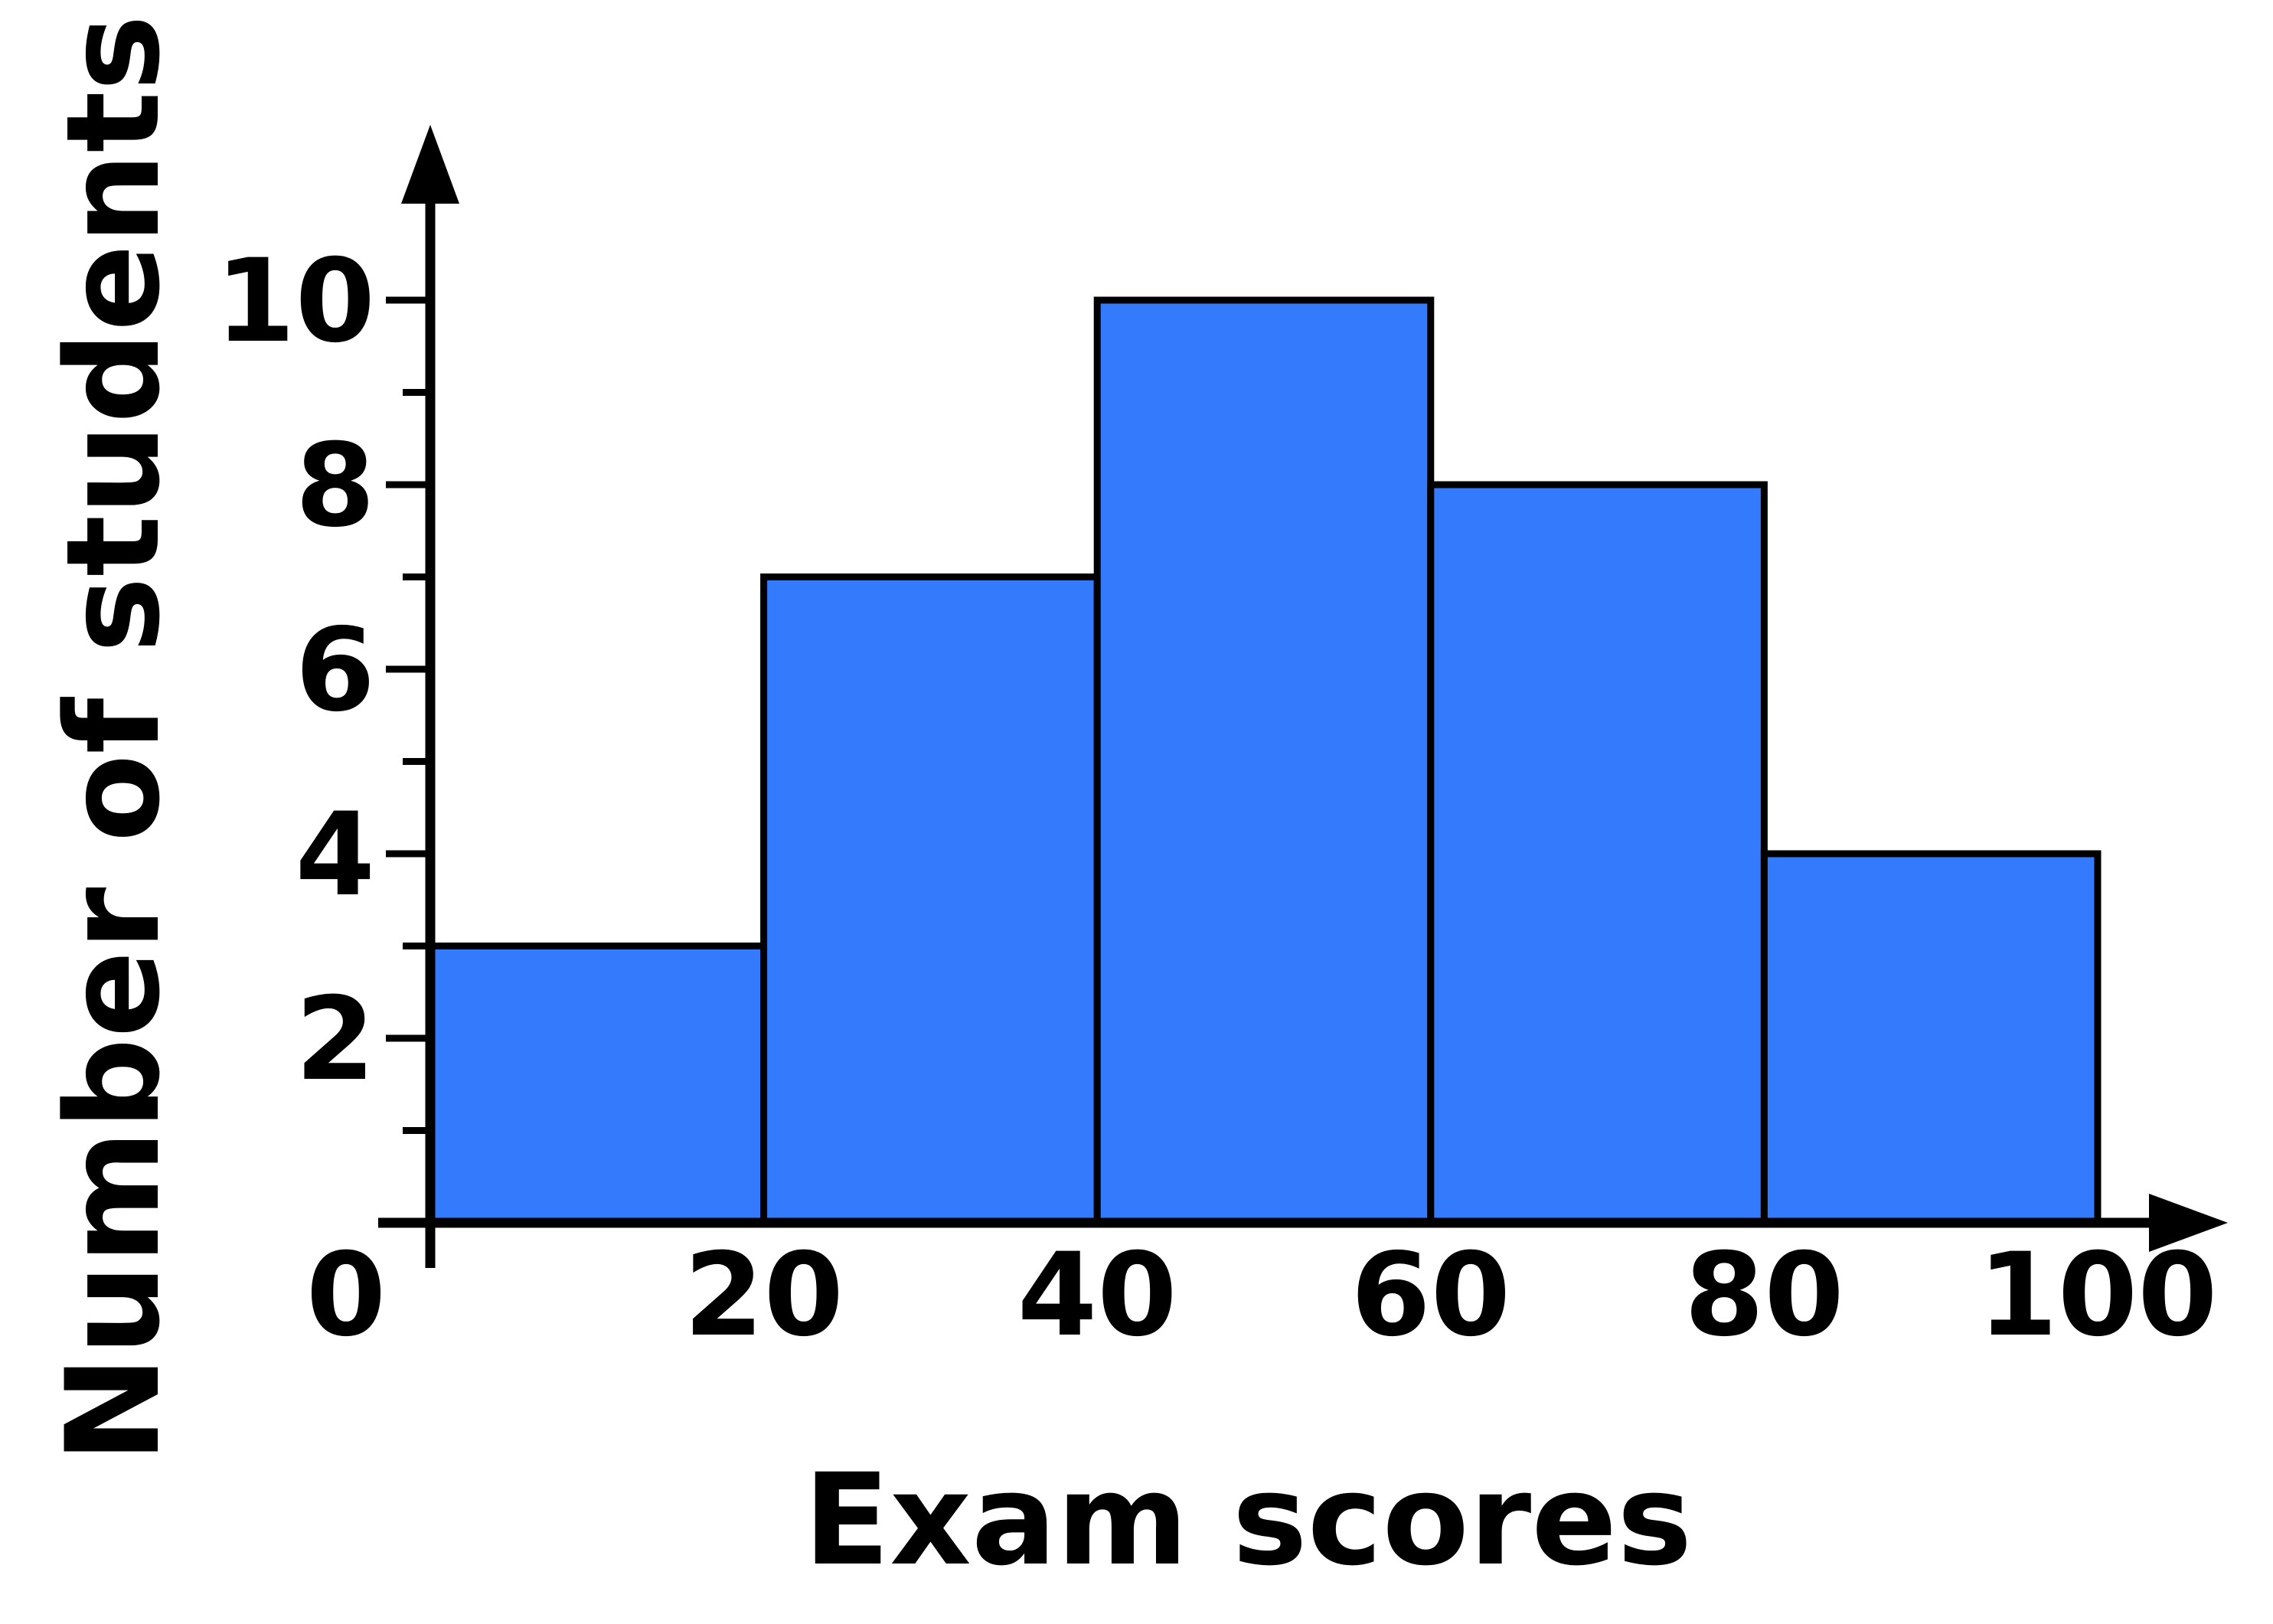 The image size is (2273, 1624). I want to click on x-tick-label-40: 40, so click(1097, 1296).